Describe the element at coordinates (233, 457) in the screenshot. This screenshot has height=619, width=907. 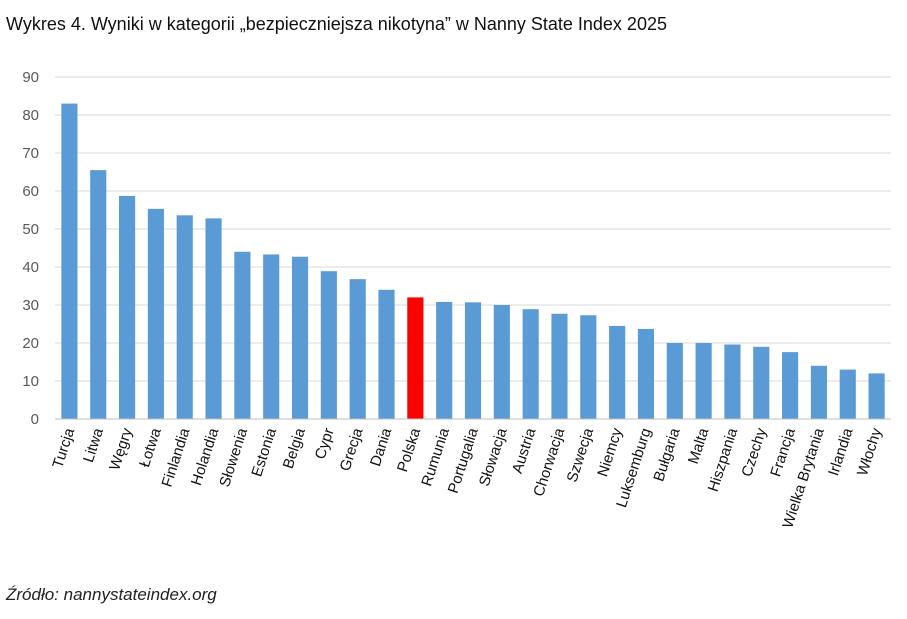
I see `x-tick-label: Słowenia` at that location.